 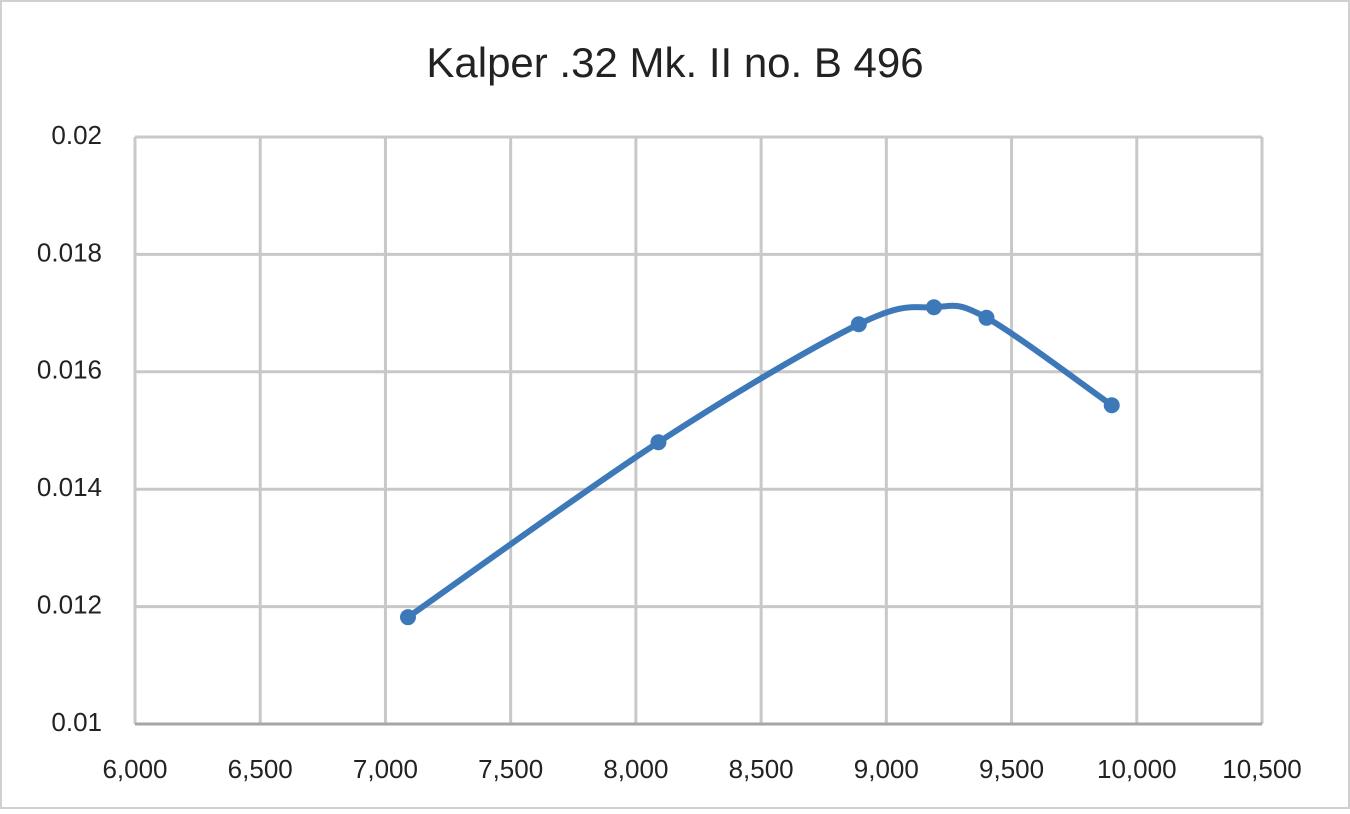 What do you see at coordinates (674, 62) in the screenshot?
I see `chart-title: Kalper .32 Mk. II no. B 496` at bounding box center [674, 62].